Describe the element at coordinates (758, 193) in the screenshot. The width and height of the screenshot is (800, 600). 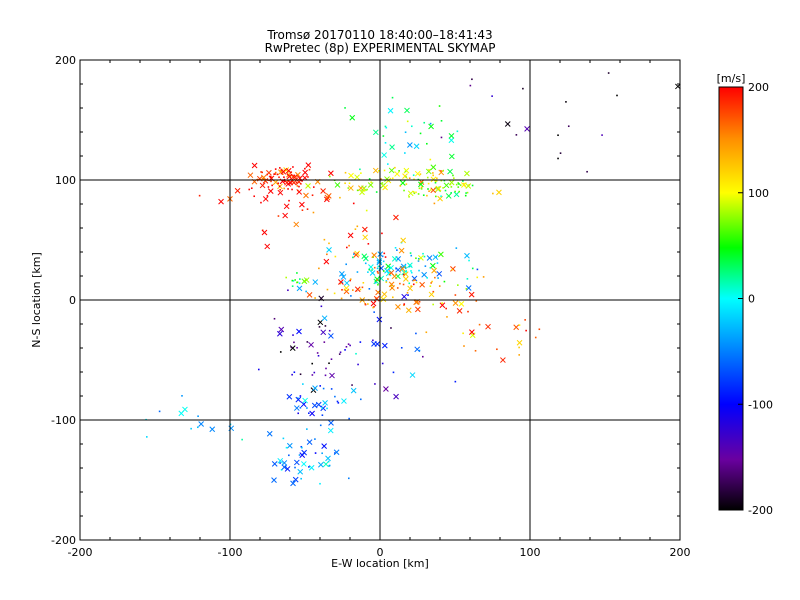
I see `colorbar-tick-label: 100` at that location.